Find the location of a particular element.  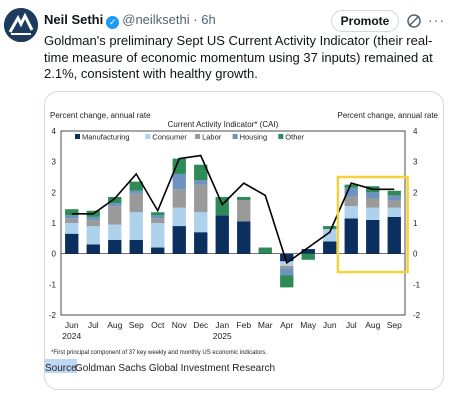

right-tick-label: 4 is located at coordinates (415, 131).